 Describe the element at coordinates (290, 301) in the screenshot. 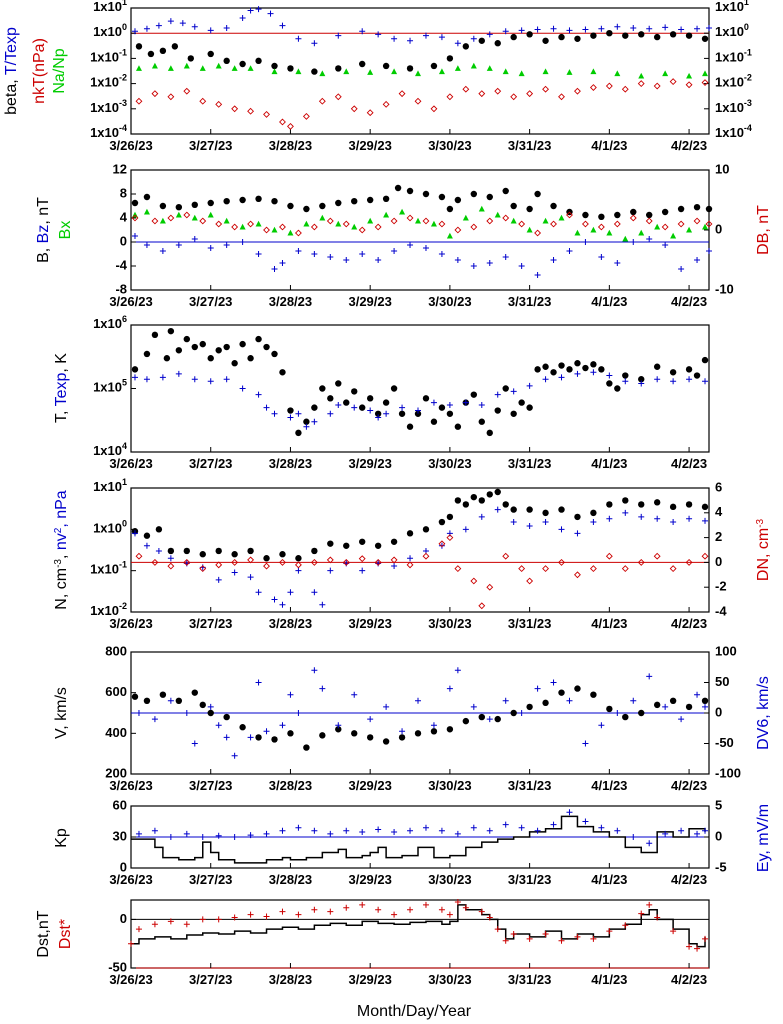

I see `x-tick-label: 3/28/23` at that location.